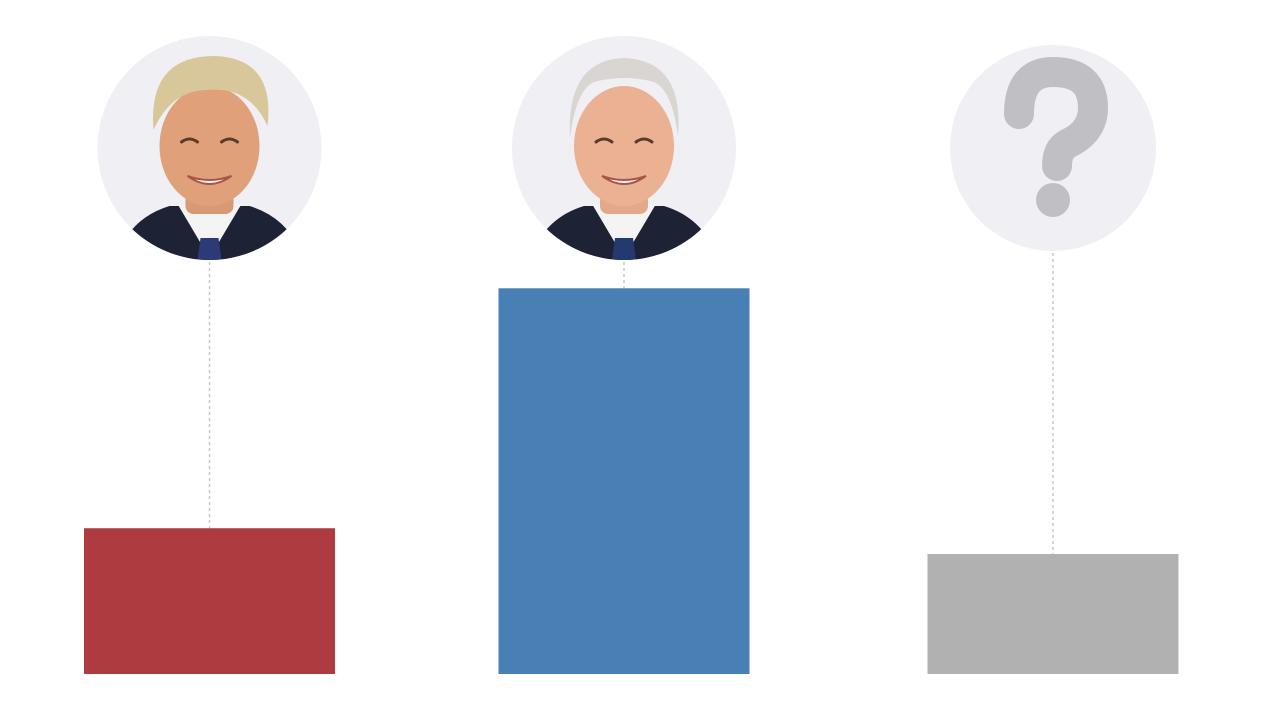  Describe the element at coordinates (1056, 119) in the screenshot. I see `question-mark-stroke` at that location.